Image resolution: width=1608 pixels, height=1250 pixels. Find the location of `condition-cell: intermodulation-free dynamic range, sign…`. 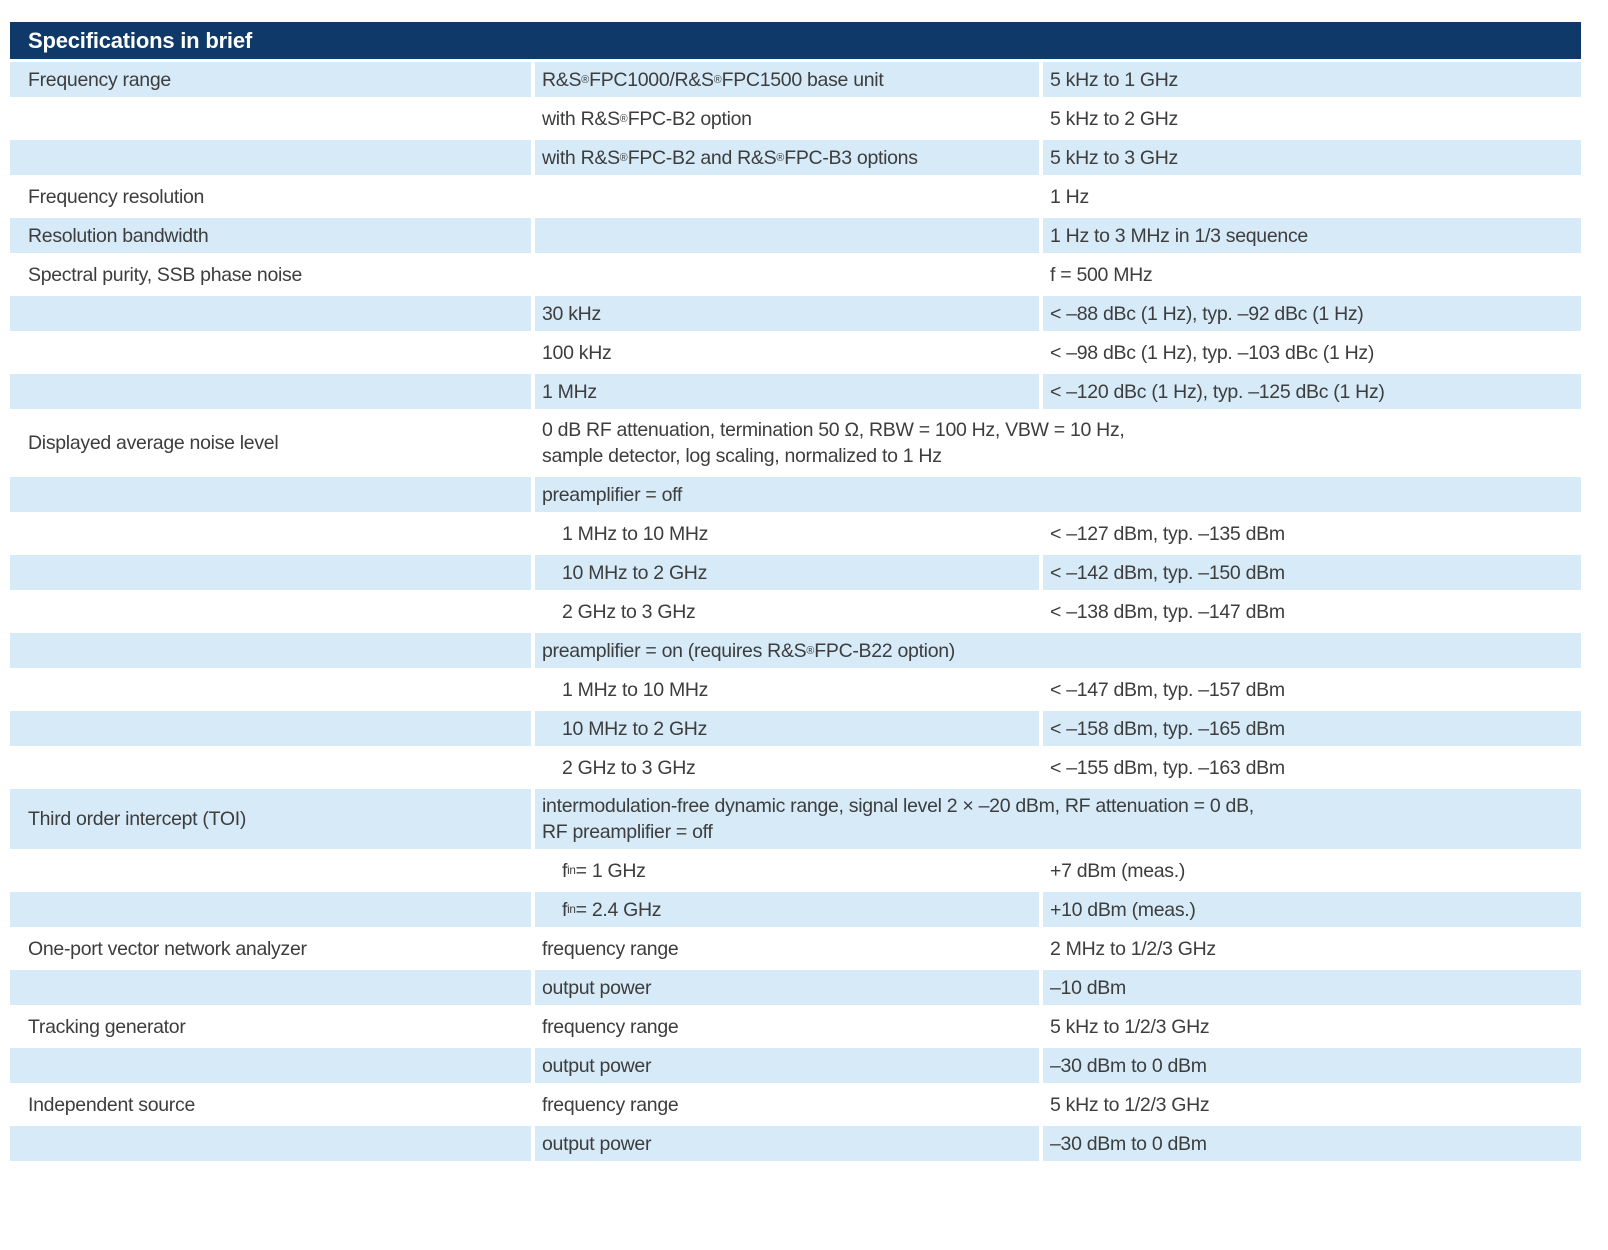

condition-cell: intermodulation-free dynamic range, sign… is located at coordinates (1058, 819).